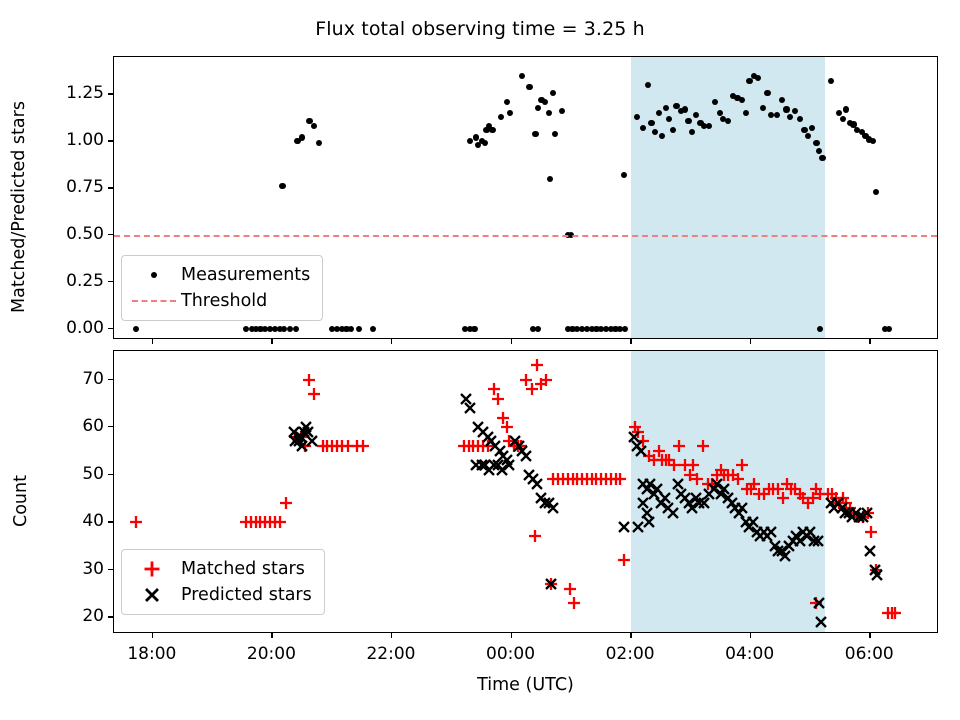  I want to click on x-axis-tick-label: 04:00, so click(750, 654).